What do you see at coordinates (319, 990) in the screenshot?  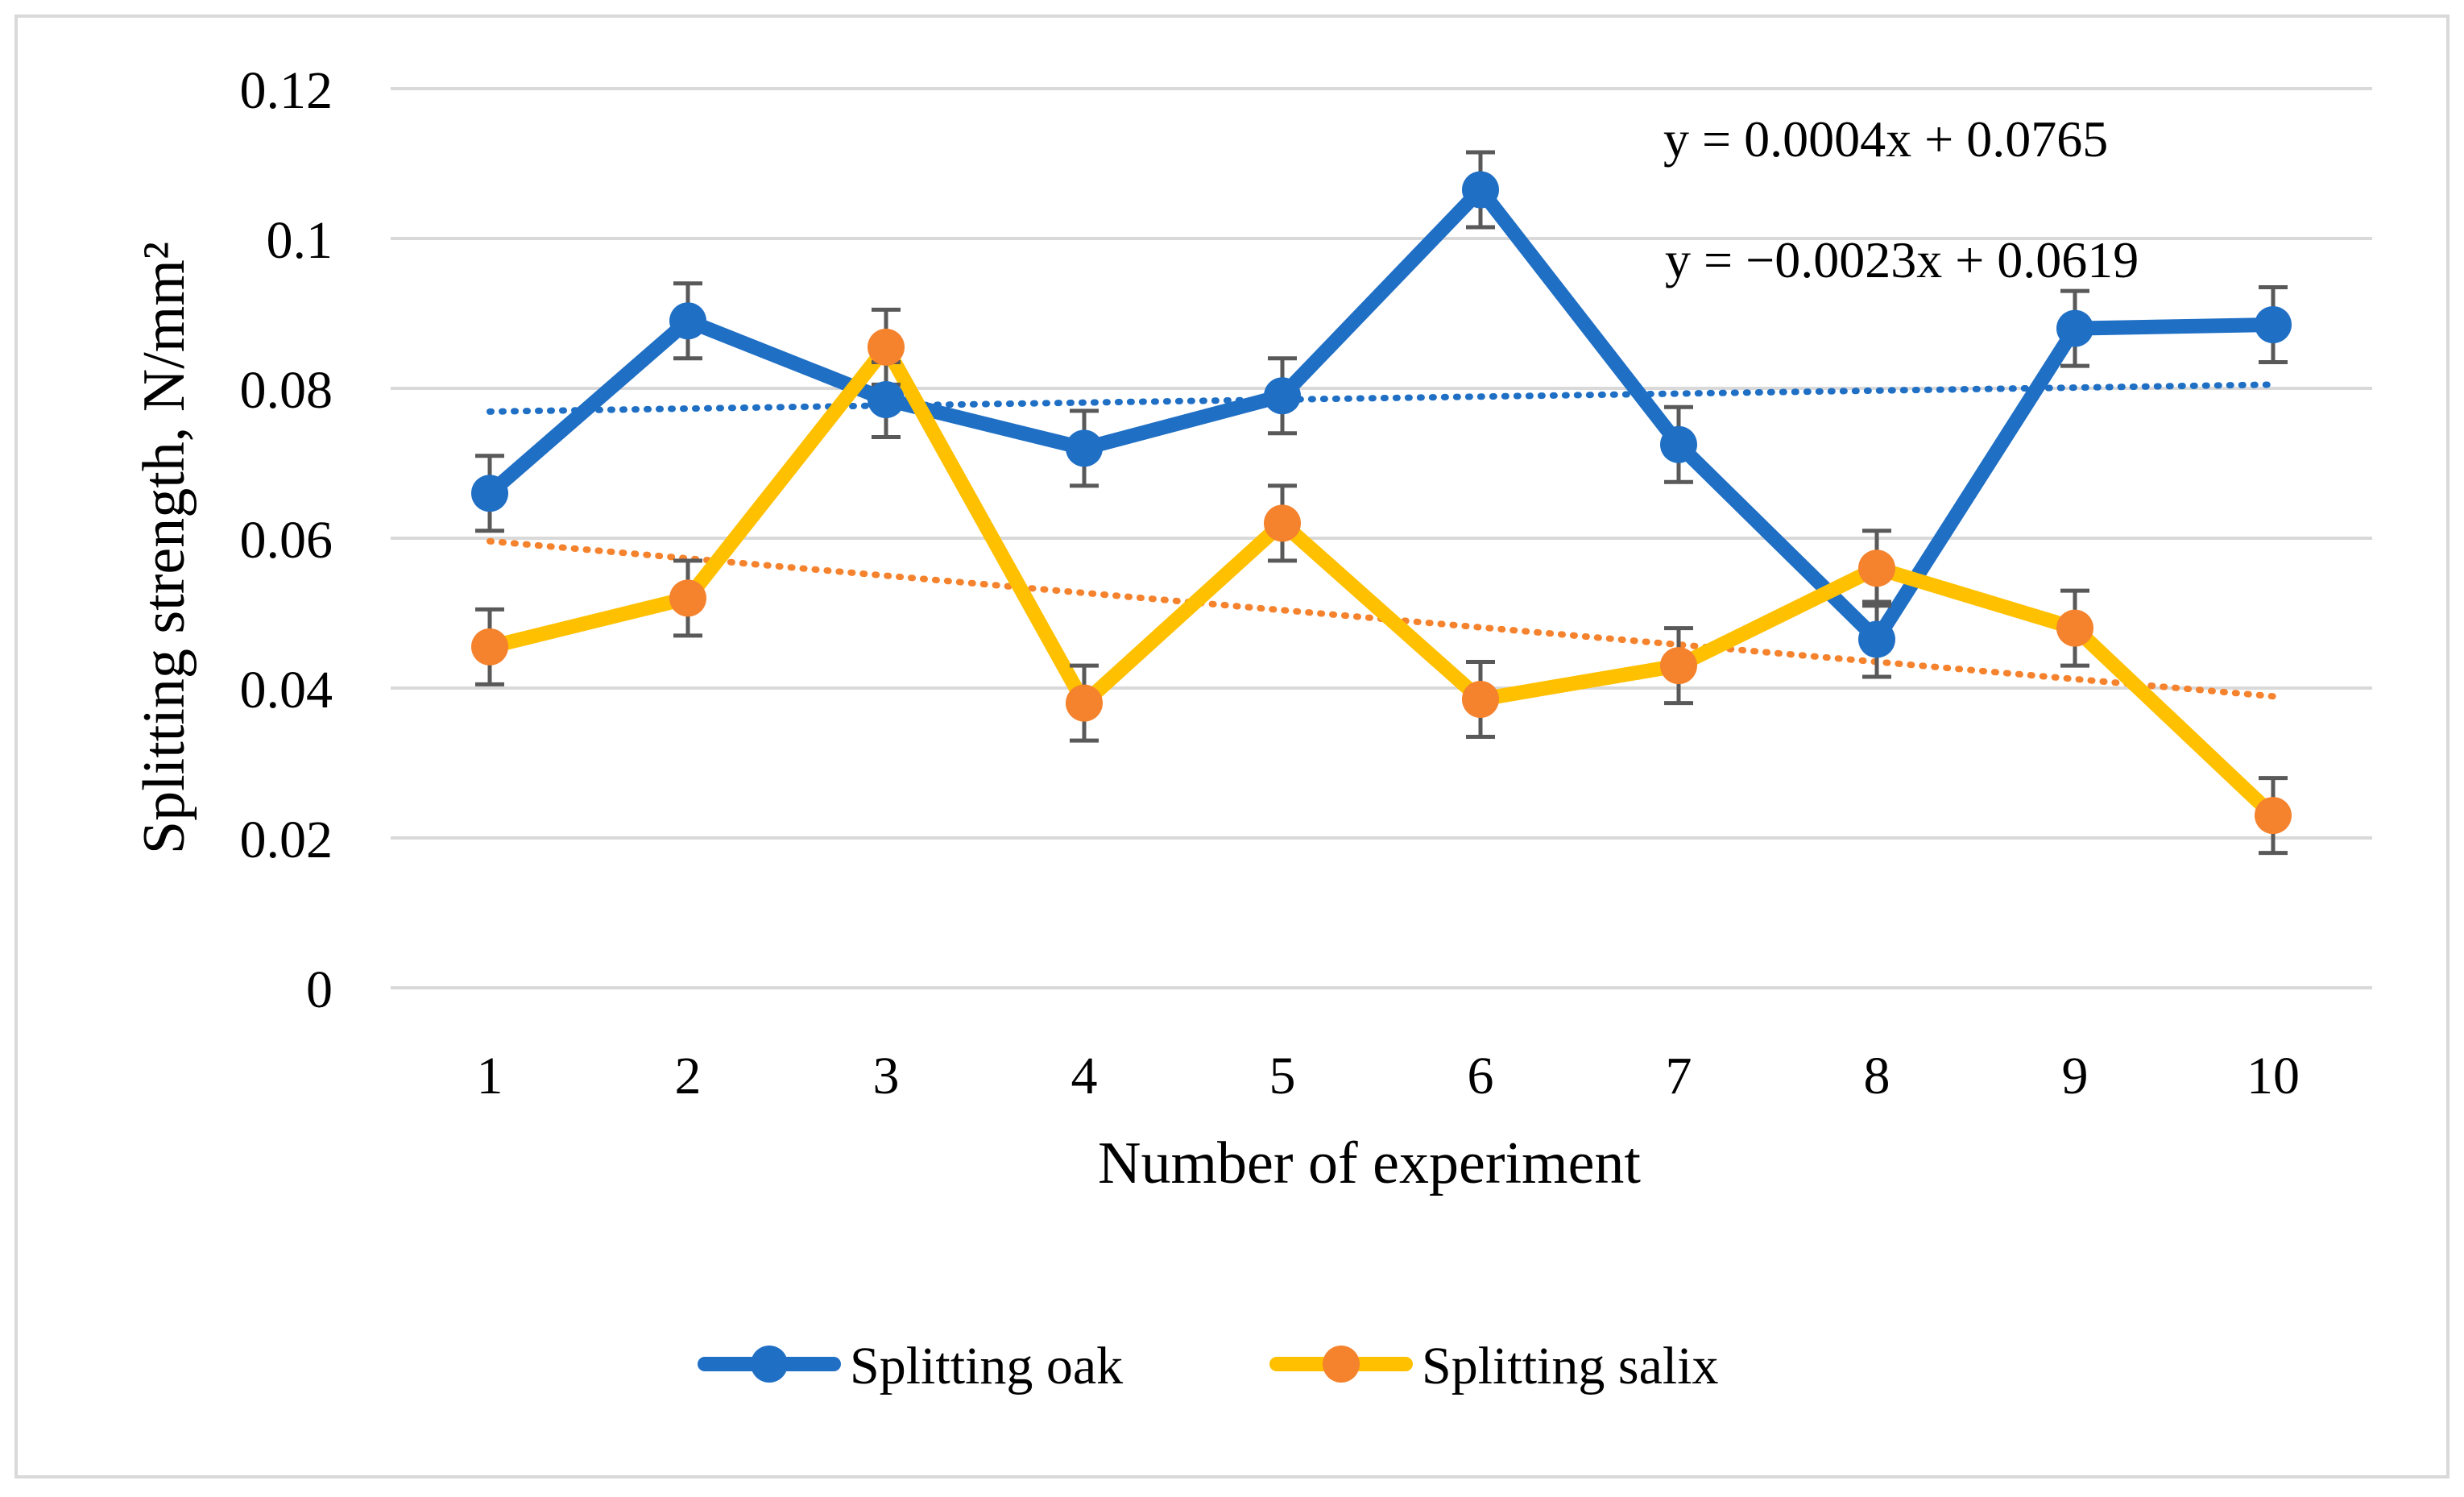 I see `y-tick-label: 0` at bounding box center [319, 990].